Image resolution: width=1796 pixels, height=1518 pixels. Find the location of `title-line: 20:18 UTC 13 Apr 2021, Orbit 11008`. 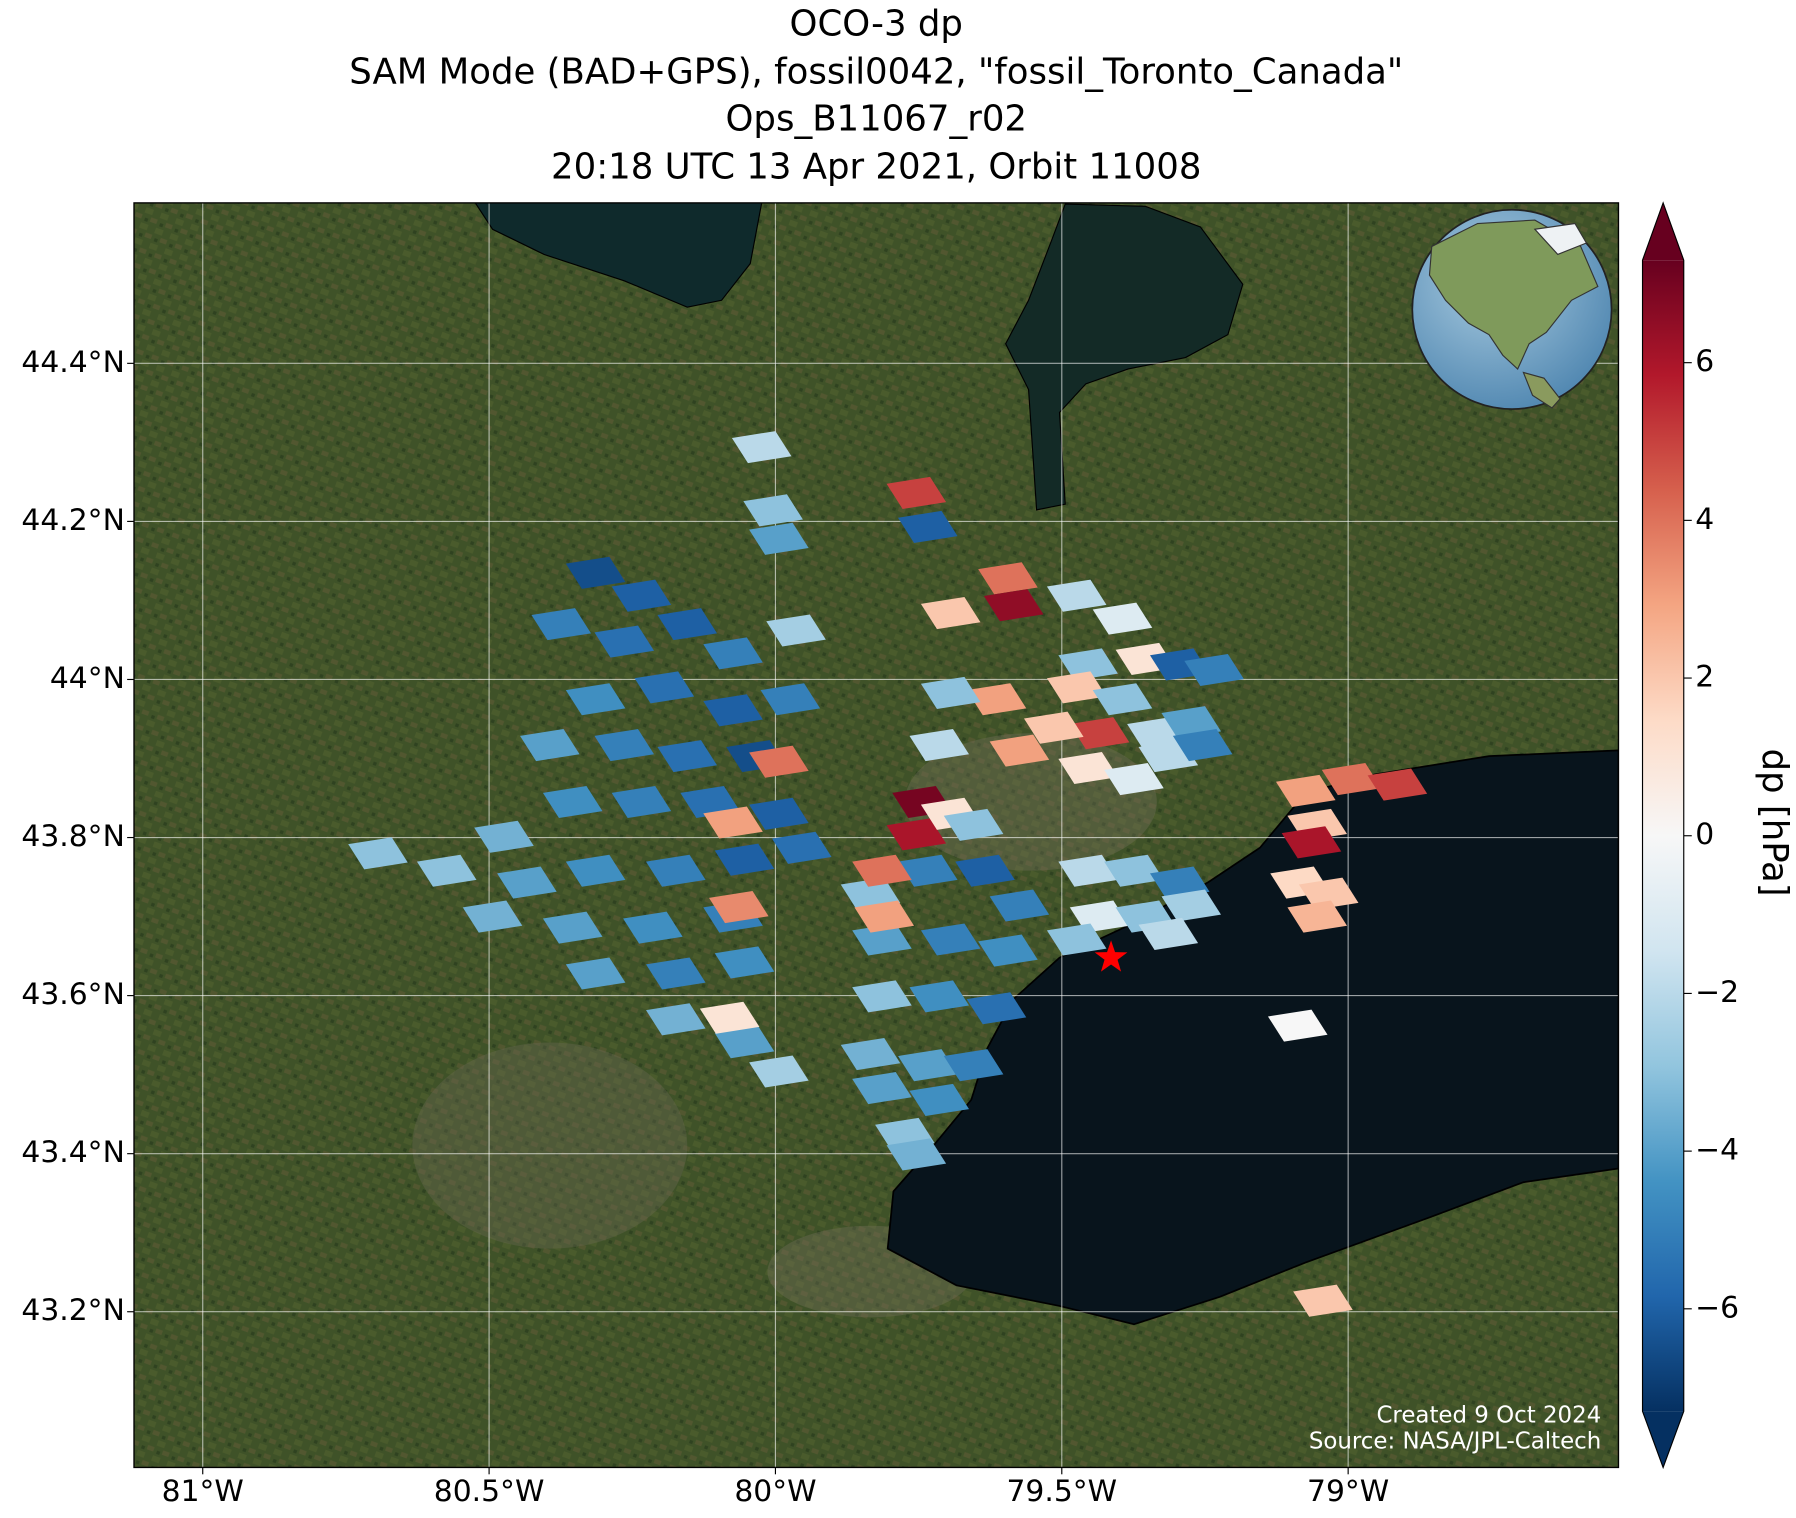

title-line: 20:18 UTC 13 Apr 2021, Orbit 11008 is located at coordinates (876, 167).